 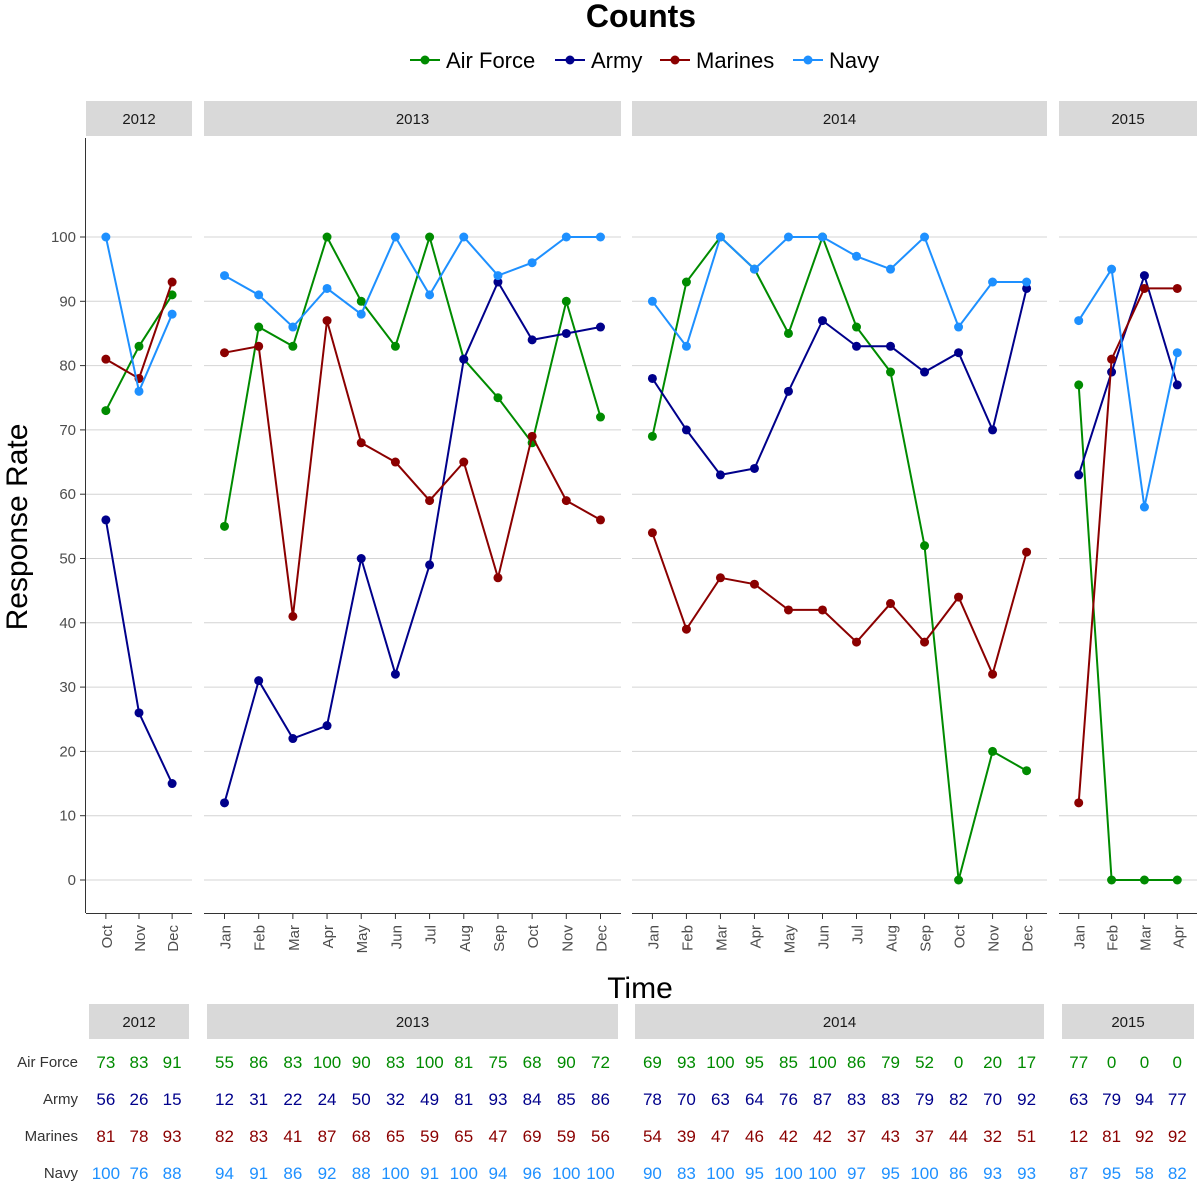 What do you see at coordinates (67, 366) in the screenshot?
I see `y-tick-label: 80` at bounding box center [67, 366].